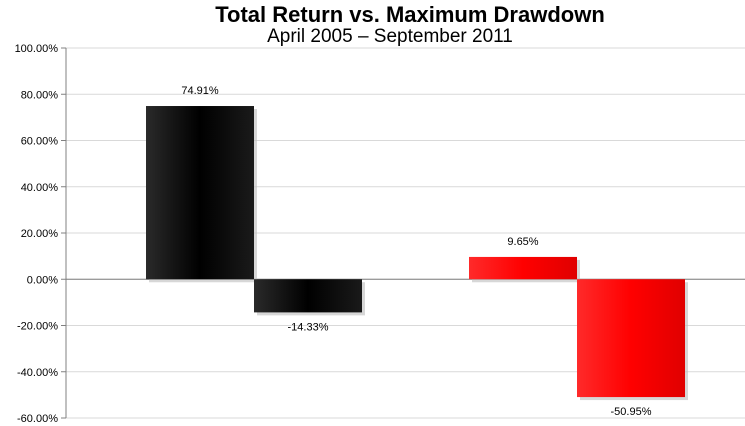  Describe the element at coordinates (37, 49) in the screenshot. I see `y-tick-label: 100.00%` at that location.